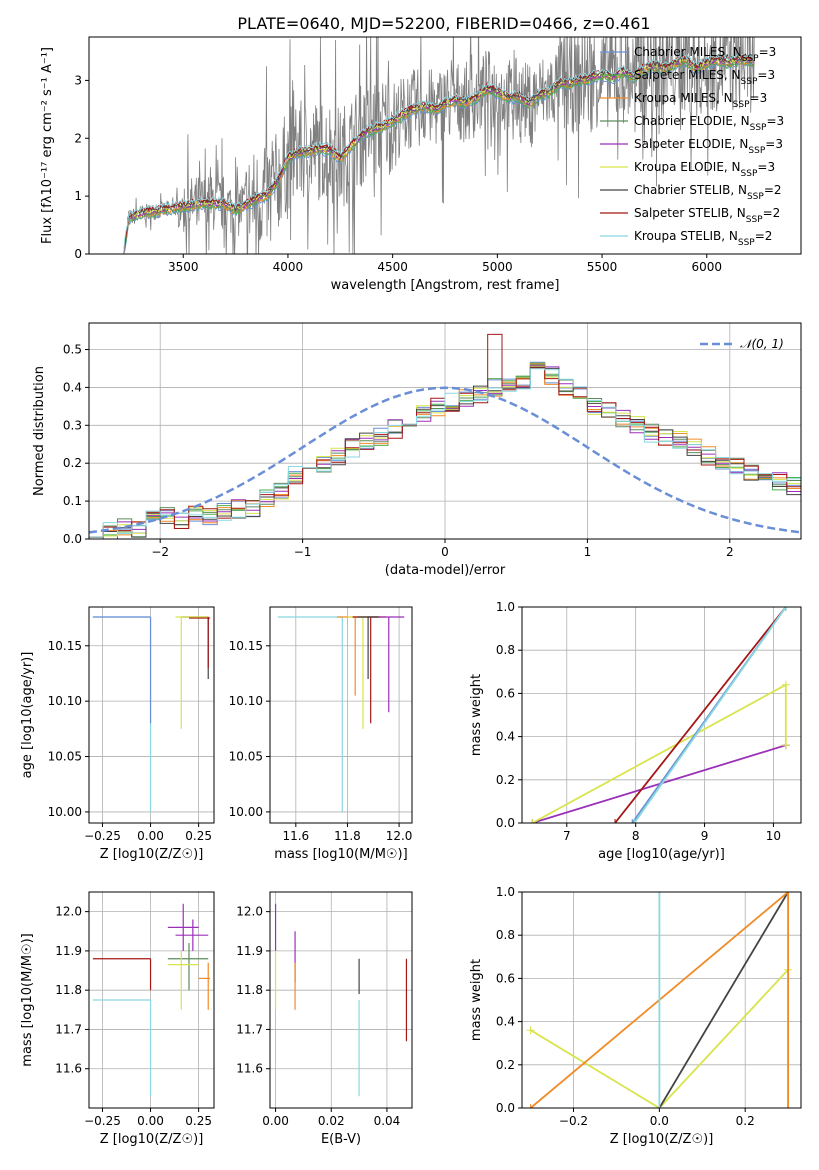 This screenshot has width=819, height=1170. I want to click on x-tick-label: 0.0, so click(659, 1121).